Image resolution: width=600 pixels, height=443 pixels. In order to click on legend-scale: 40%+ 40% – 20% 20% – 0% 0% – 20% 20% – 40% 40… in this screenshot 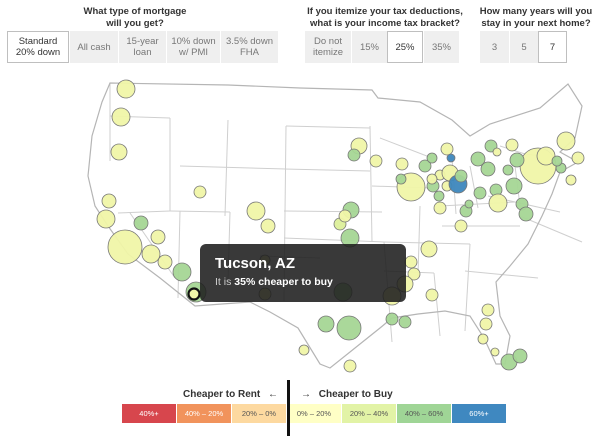, I will do `click(314, 413)`.